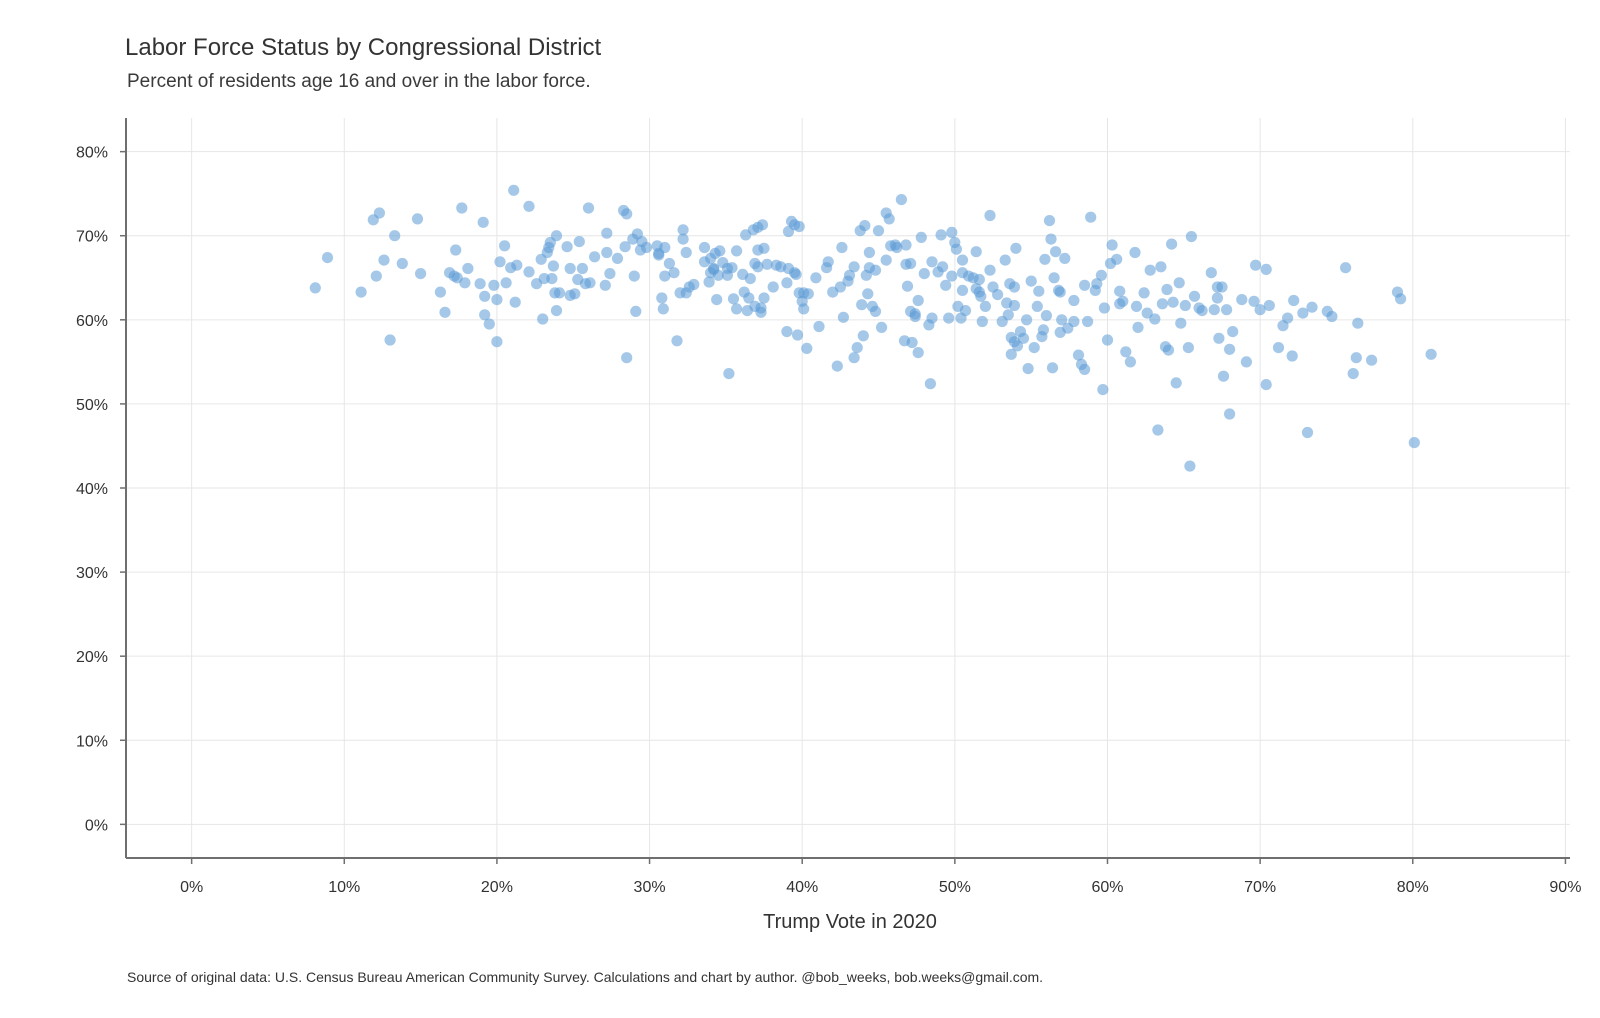 This screenshot has width=1600, height=1018. Describe the element at coordinates (650, 887) in the screenshot. I see `x-tick-label: 30%` at that location.